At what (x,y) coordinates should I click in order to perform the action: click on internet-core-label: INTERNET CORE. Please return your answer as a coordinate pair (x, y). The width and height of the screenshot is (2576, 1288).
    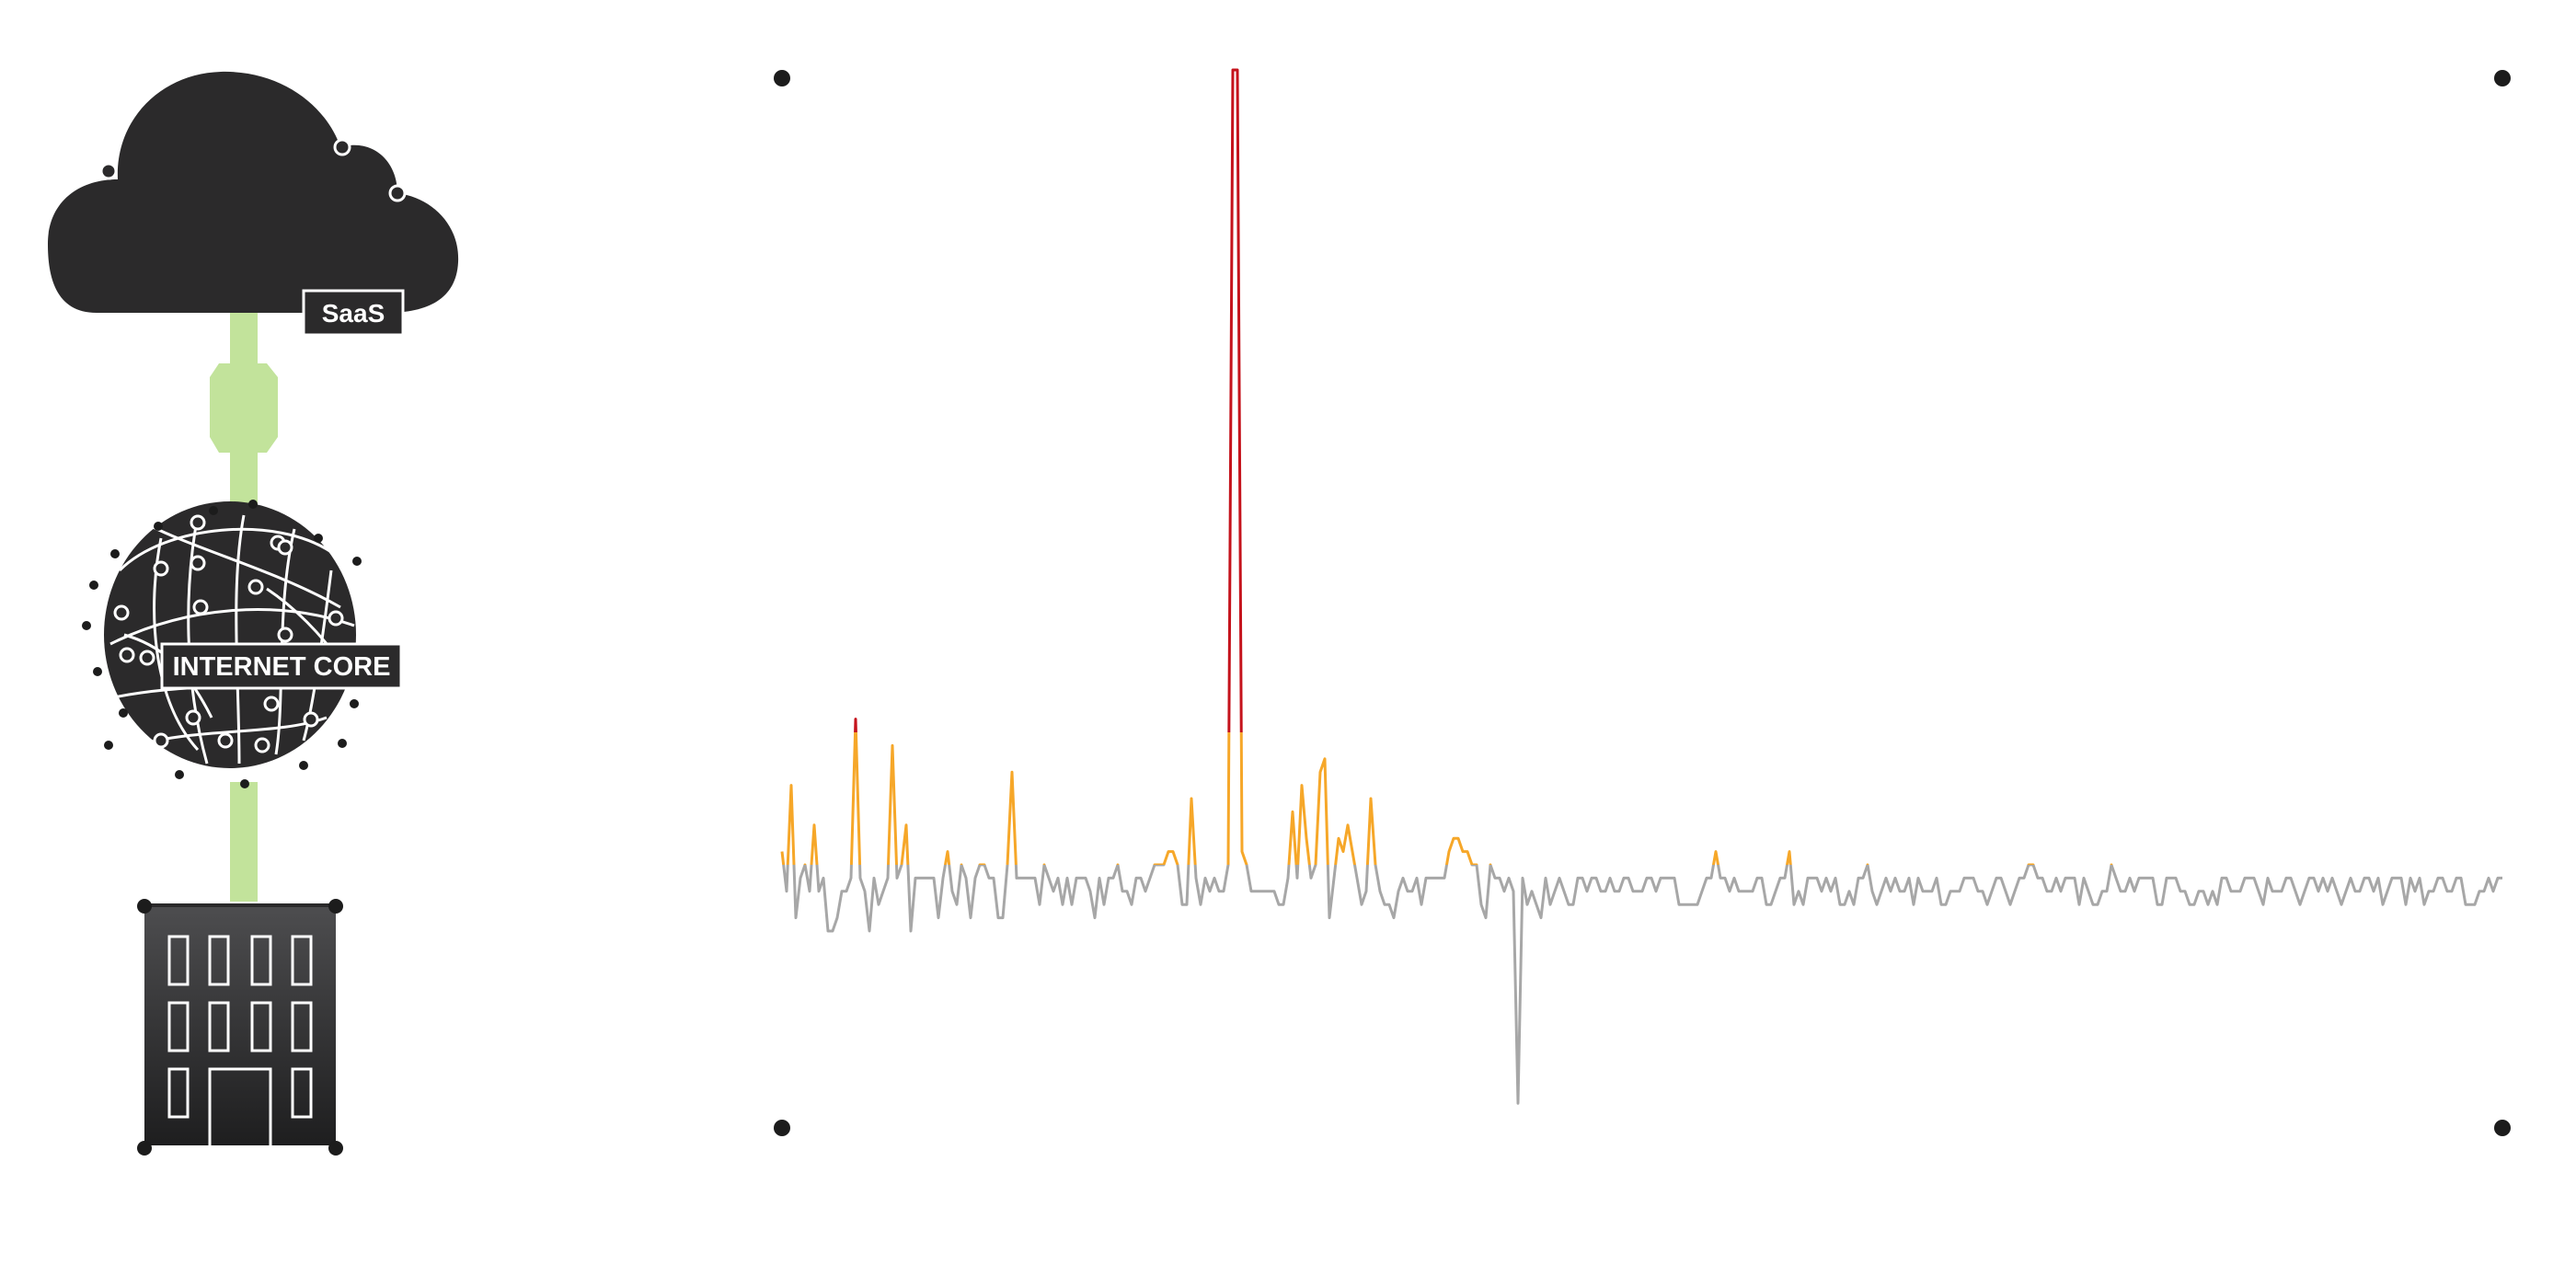
    Looking at the image, I should click on (281, 666).